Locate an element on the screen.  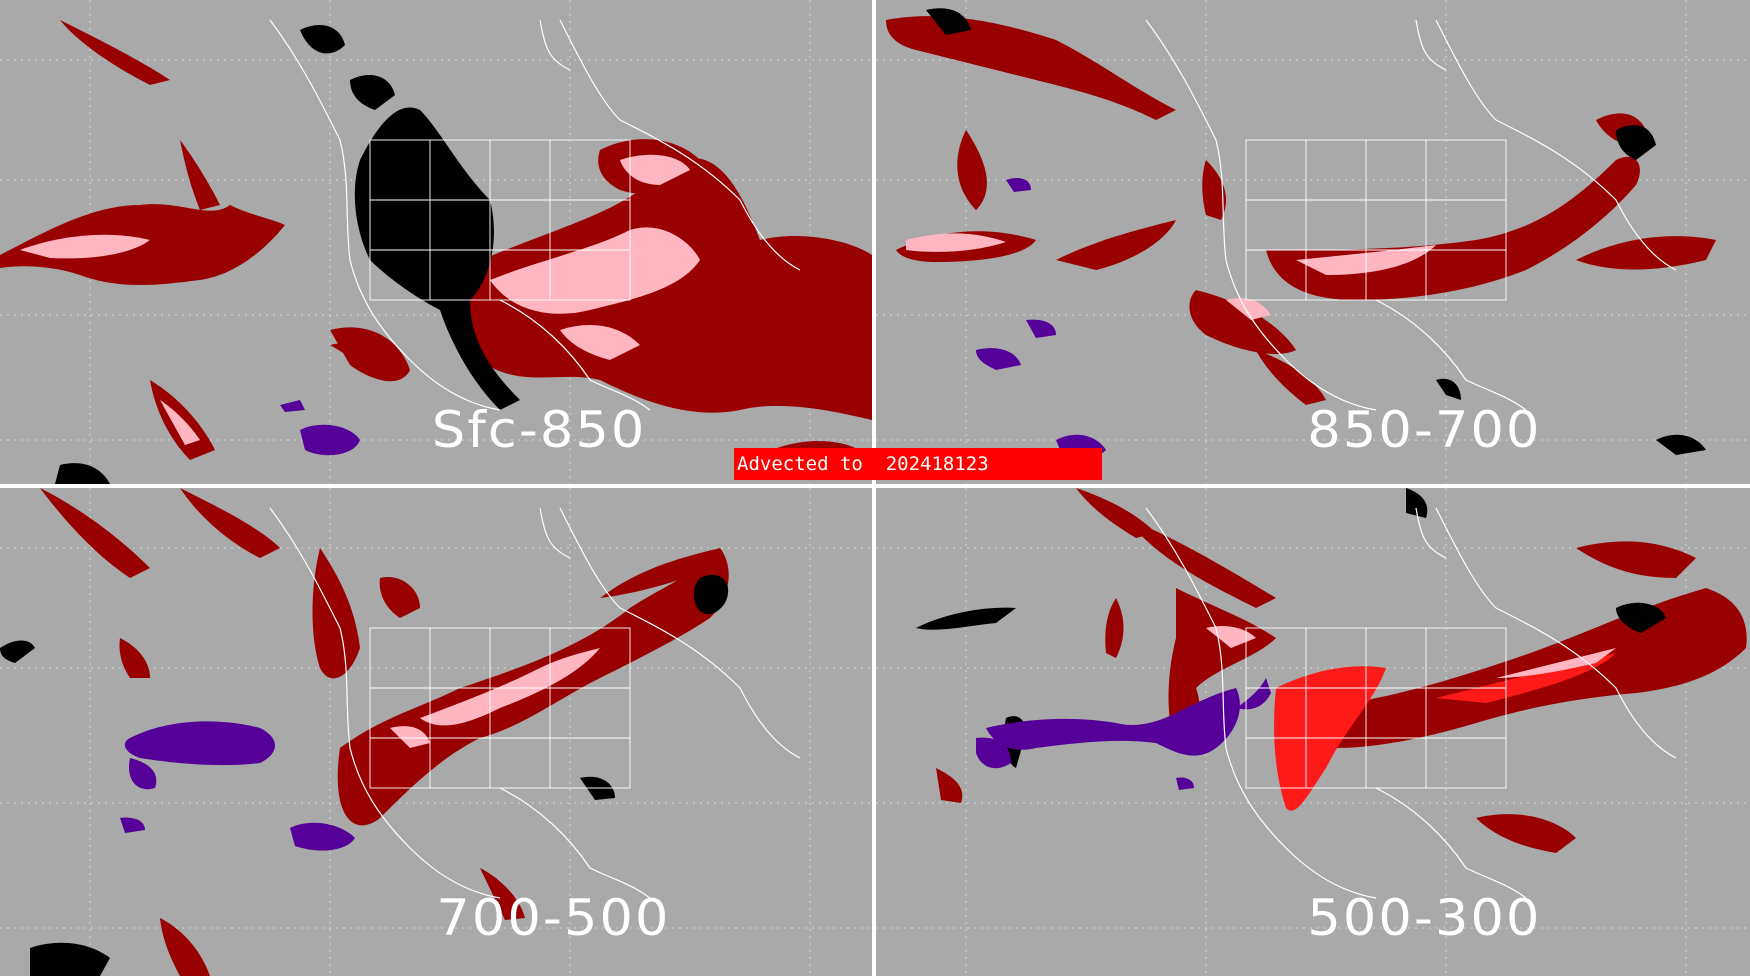
advected-timestamp-banner: Advected to 202418123 is located at coordinates (918, 464).